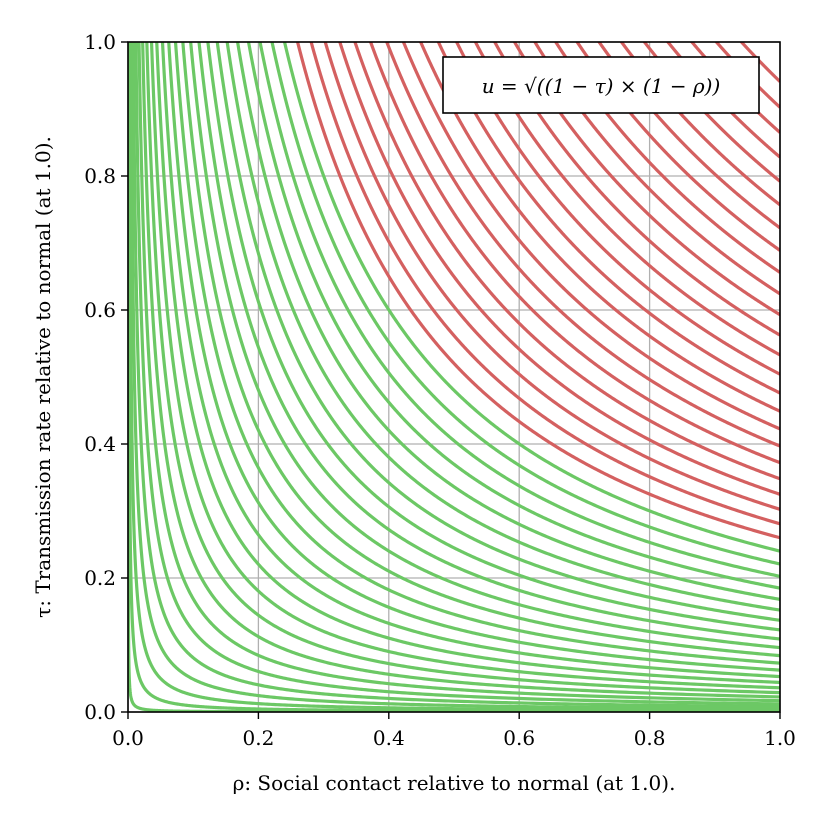 The image size is (830, 830). What do you see at coordinates (100, 578) in the screenshot?
I see `y-tick-label: 0.2` at bounding box center [100, 578].